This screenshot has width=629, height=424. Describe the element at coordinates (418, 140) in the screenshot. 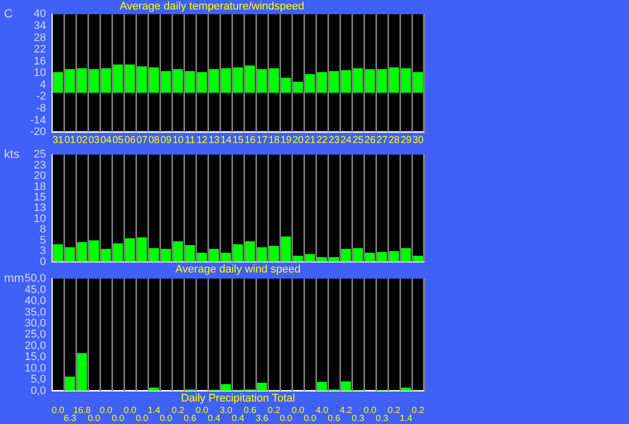

I see `x-tick-label: 30` at that location.